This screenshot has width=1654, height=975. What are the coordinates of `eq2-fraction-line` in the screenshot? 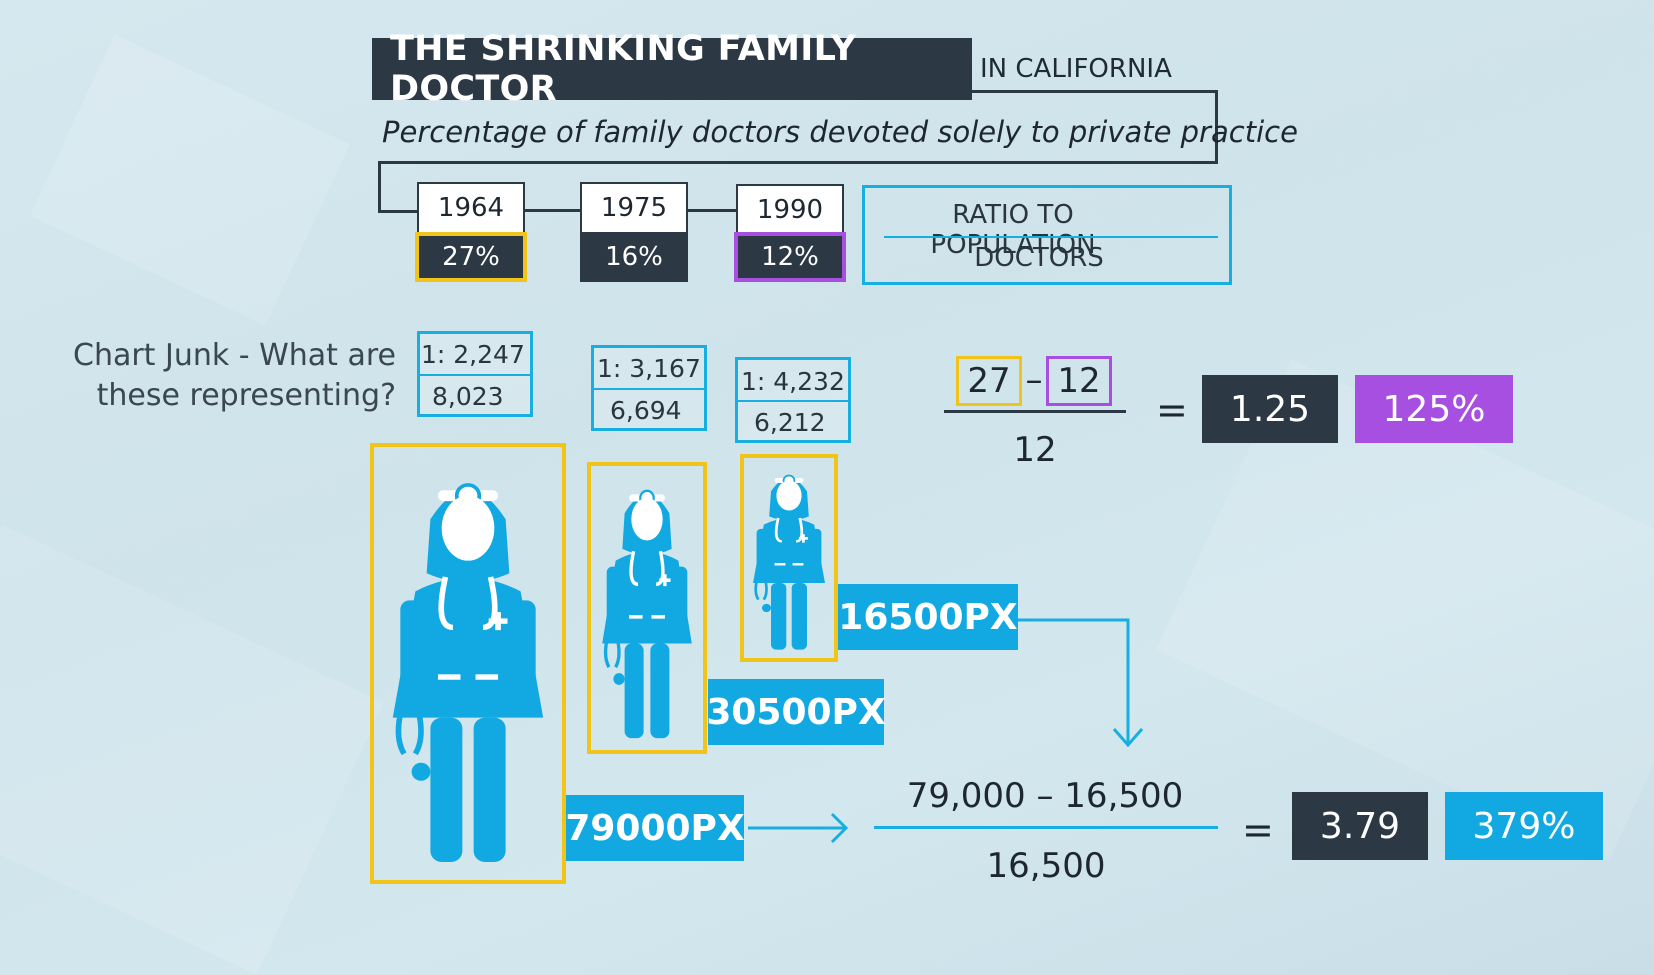 It's located at (1046, 827).